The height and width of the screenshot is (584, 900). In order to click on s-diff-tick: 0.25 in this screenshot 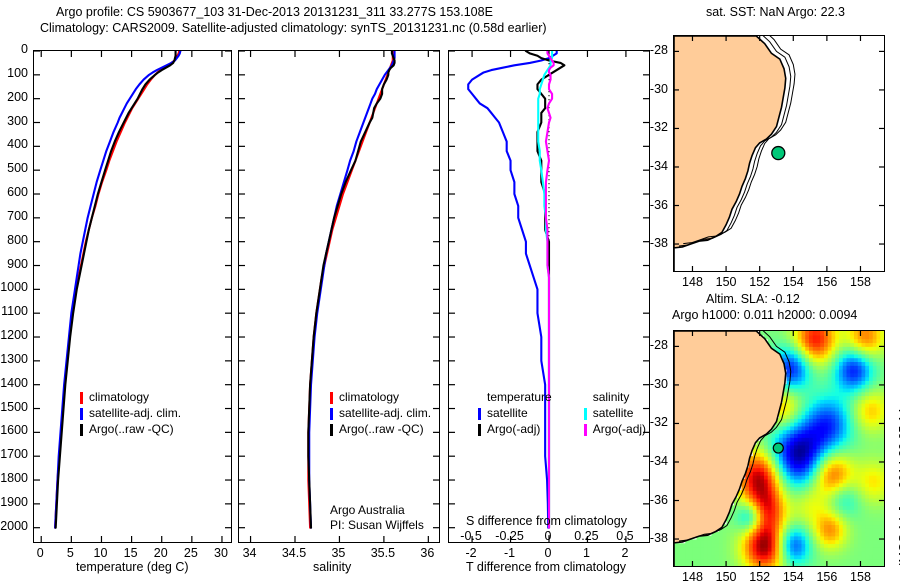, I will do `click(586, 536)`.